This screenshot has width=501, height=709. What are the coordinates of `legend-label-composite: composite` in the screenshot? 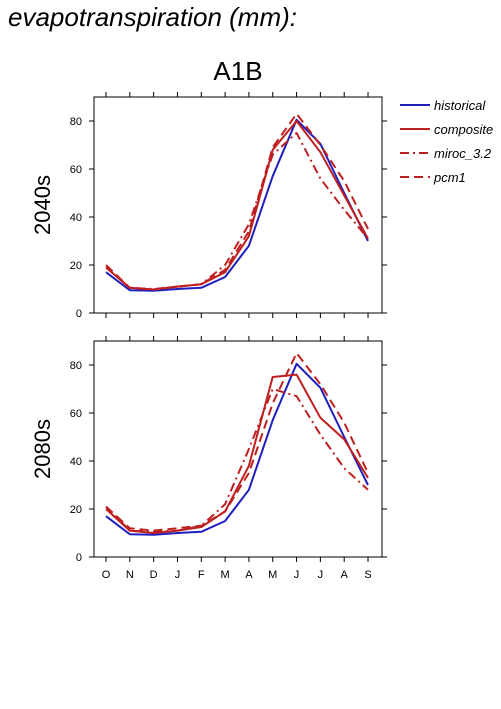 It's located at (463, 129).